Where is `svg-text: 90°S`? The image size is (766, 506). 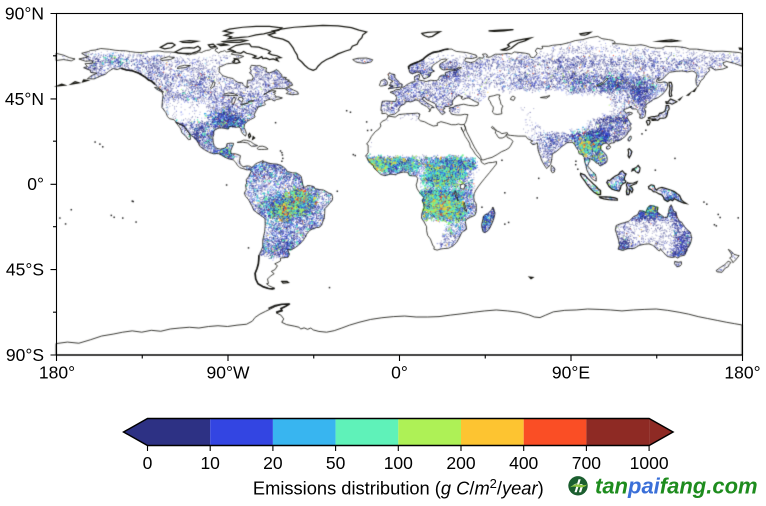 svg-text: 90°S is located at coordinates (25, 355).